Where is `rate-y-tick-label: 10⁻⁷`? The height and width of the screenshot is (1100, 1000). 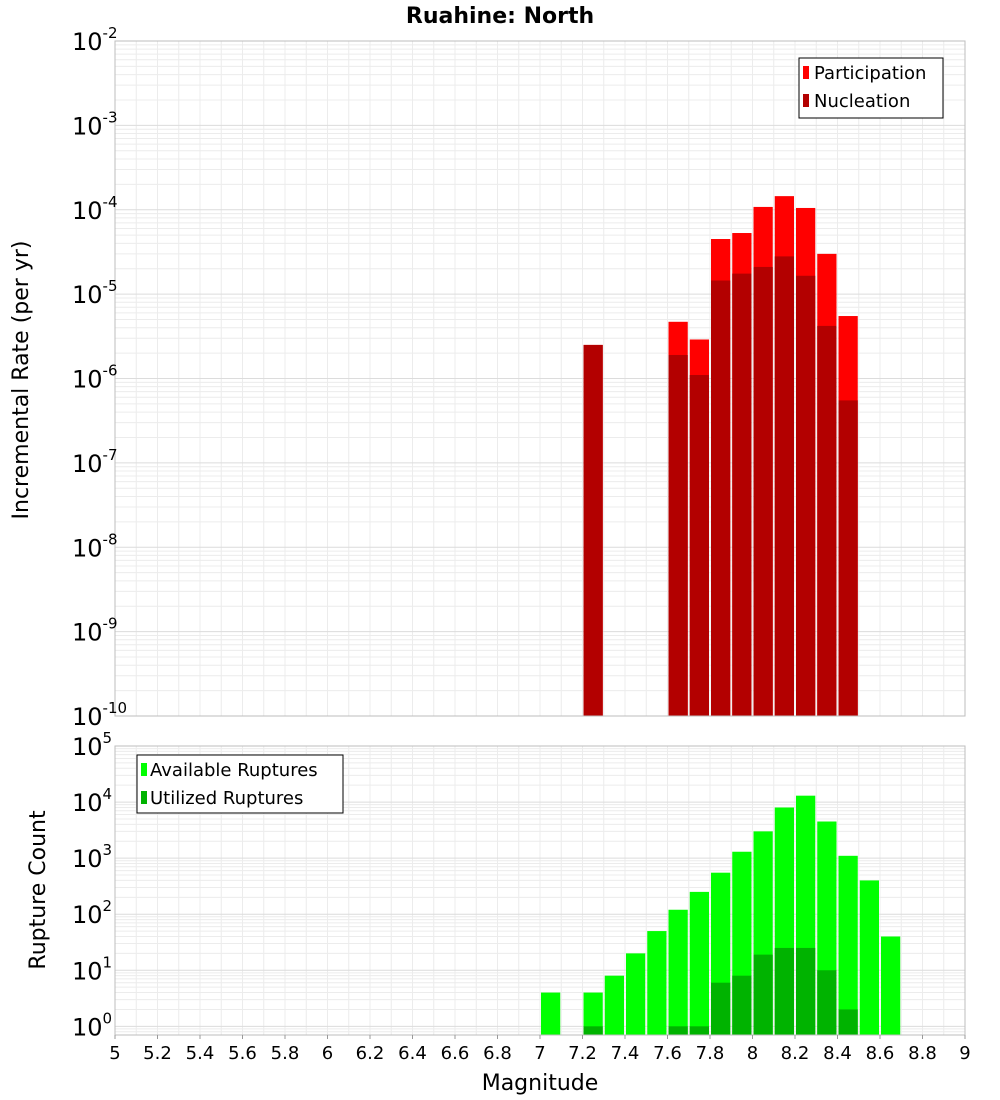 rate-y-tick-label: 10⁻⁷ is located at coordinates (95, 462).